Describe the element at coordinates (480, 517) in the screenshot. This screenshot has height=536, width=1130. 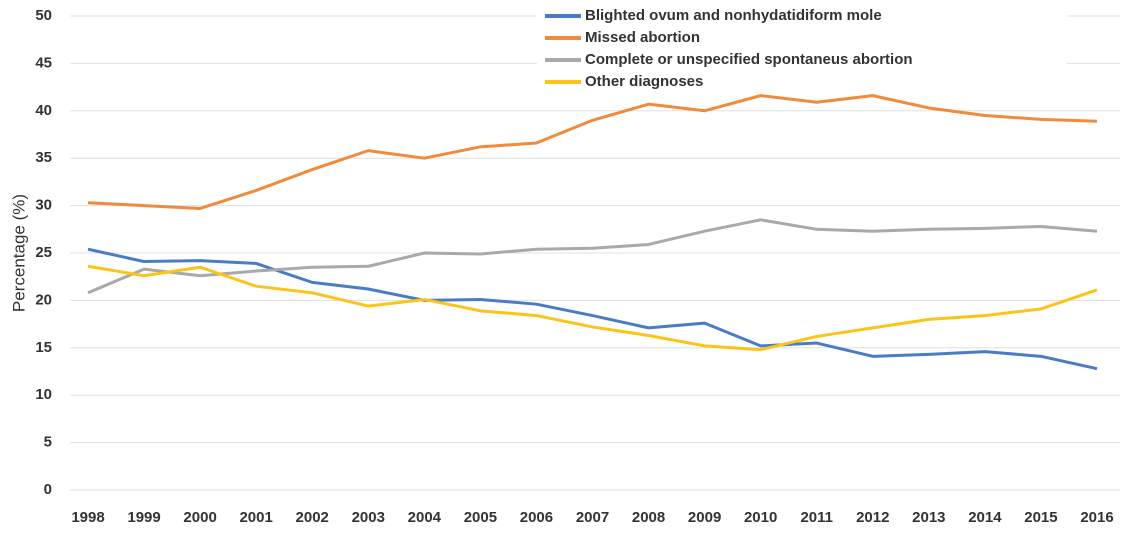
I see `x-tick-label: 2005` at that location.